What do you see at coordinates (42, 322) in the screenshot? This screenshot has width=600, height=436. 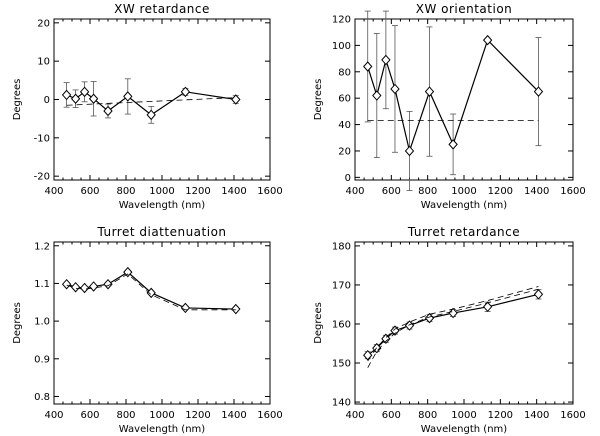 I see `y-tick-label: 1.0` at bounding box center [42, 322].